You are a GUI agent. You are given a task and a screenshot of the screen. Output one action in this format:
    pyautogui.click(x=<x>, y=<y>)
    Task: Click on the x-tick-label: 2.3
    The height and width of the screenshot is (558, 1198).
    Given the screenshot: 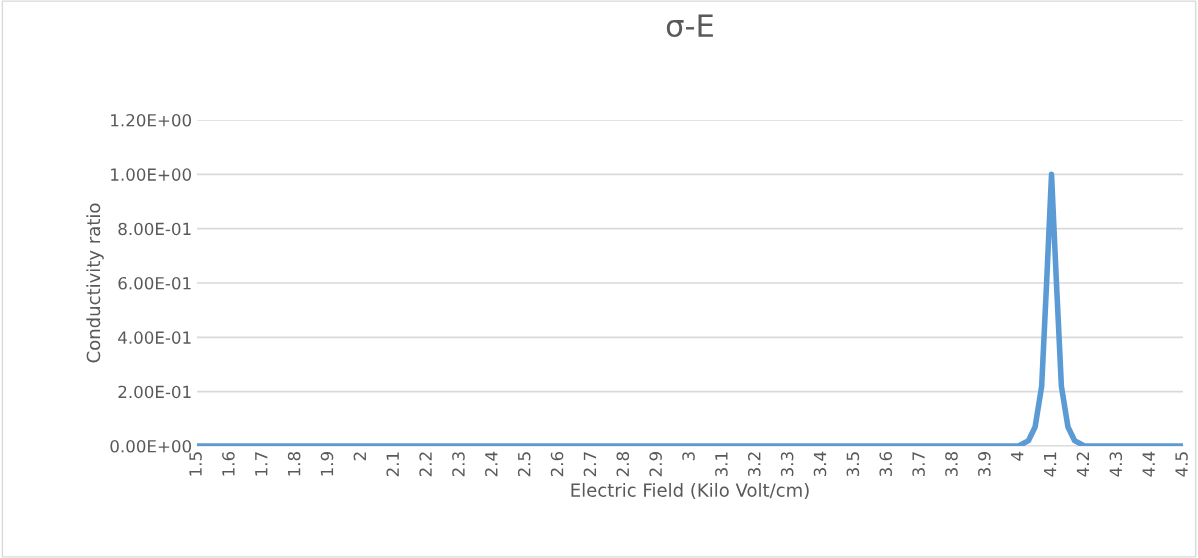 What is the action you would take?
    pyautogui.click(x=458, y=464)
    